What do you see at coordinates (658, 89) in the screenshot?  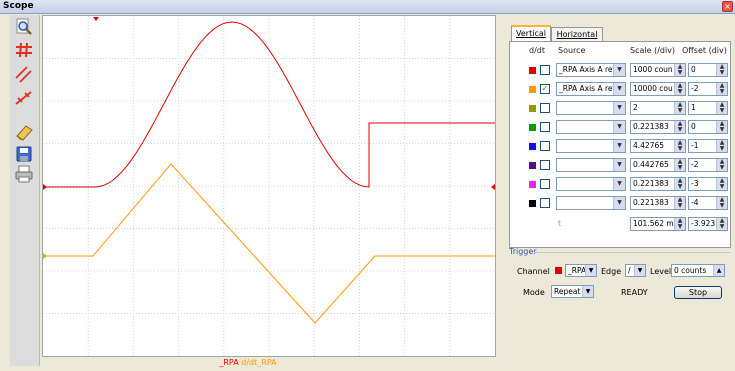 I see `scale-field: 10000 cou ▲ ▼` at bounding box center [658, 89].